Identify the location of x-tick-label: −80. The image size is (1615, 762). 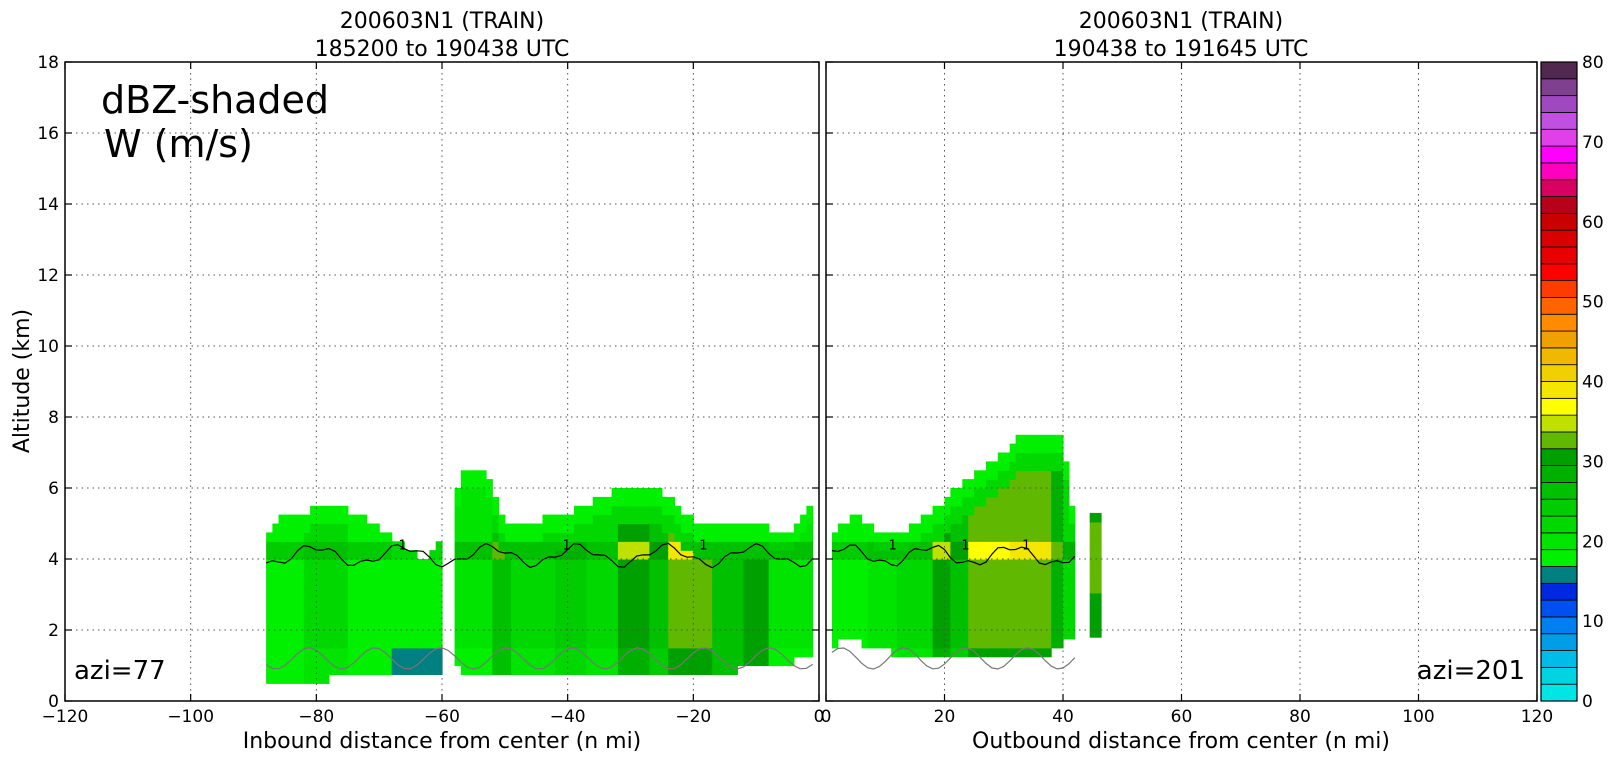
(316, 717).